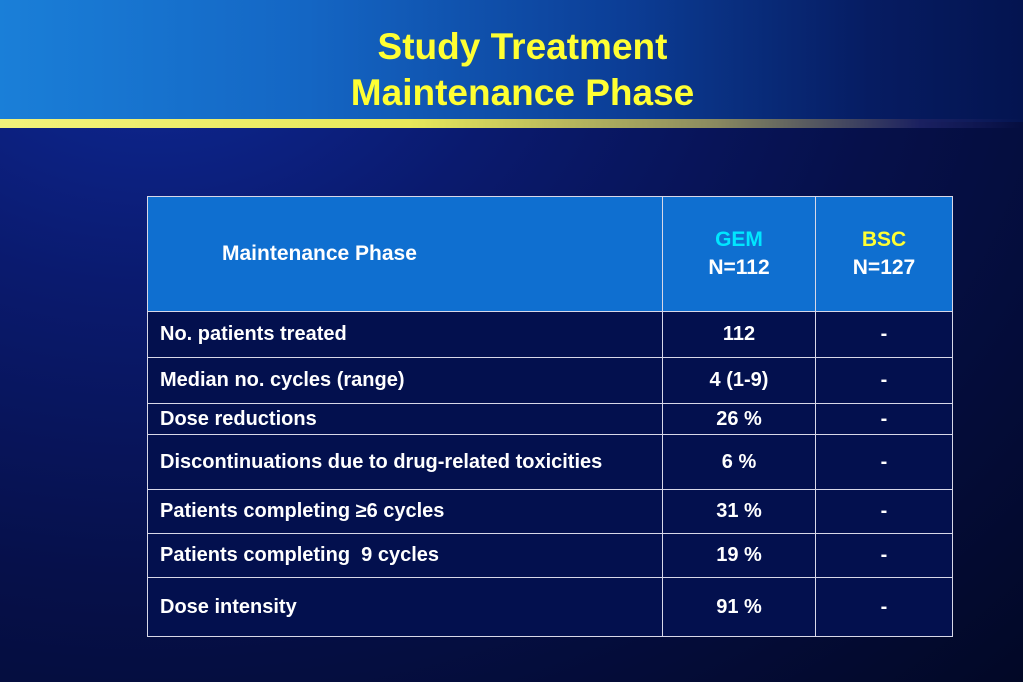  What do you see at coordinates (405, 555) in the screenshot?
I see `row-label: Patients completing 9 cycles` at bounding box center [405, 555].